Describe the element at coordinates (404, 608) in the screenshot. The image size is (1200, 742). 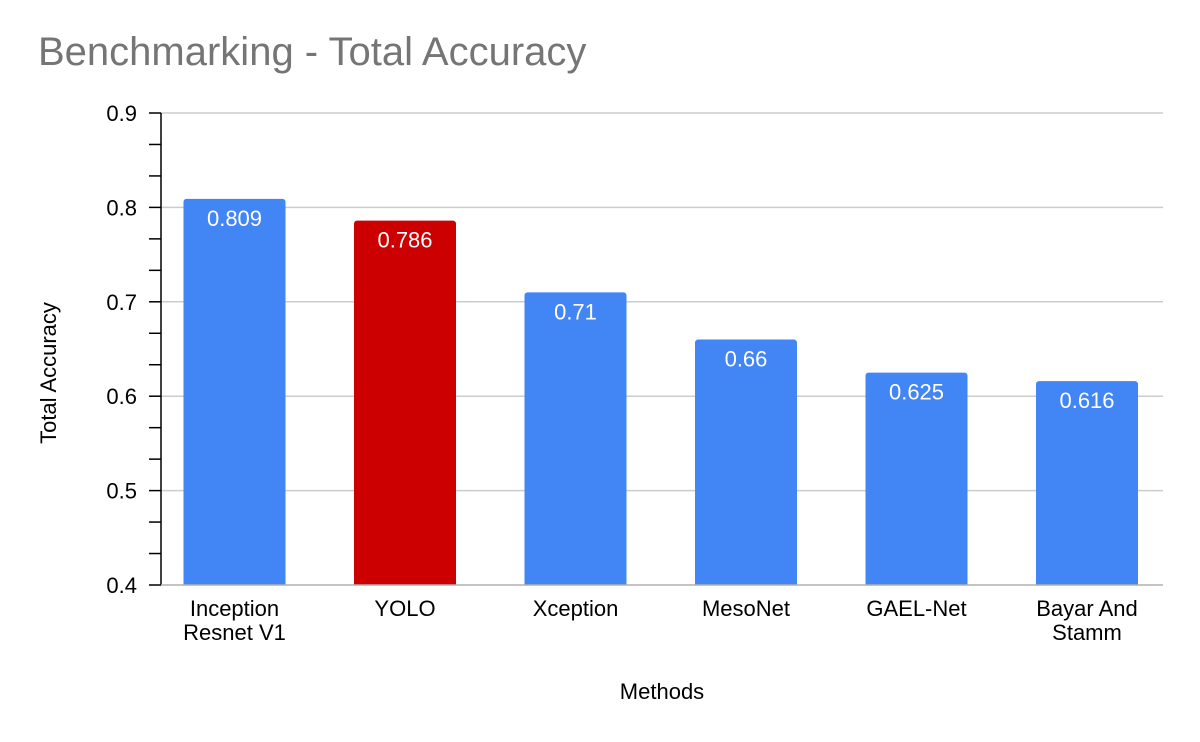
I see `x-tick-label: YOLO` at that location.